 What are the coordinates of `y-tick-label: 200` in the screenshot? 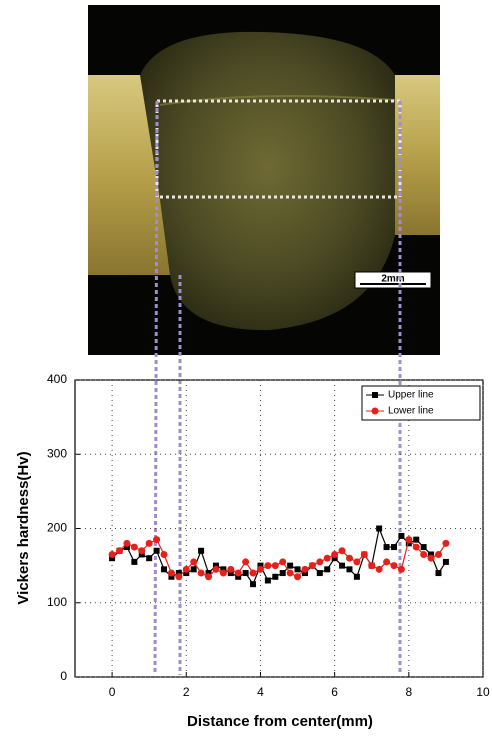 It's located at (57, 528).